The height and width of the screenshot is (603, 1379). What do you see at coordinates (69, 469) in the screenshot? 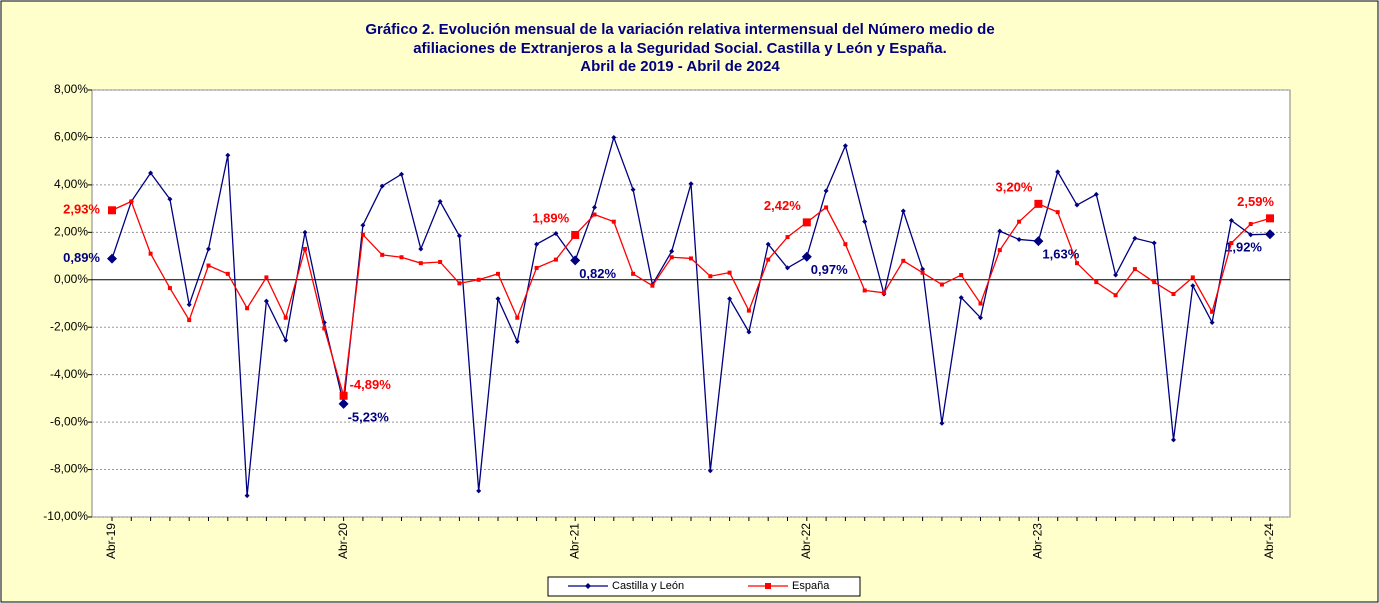
I see `y-tick-label: -8,00%` at bounding box center [69, 469].